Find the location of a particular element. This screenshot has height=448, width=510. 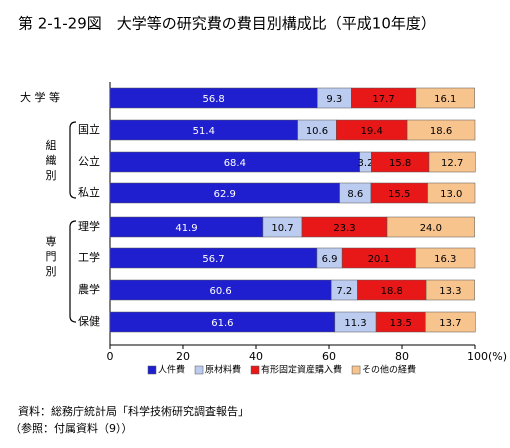

legend-label: その他の経費 is located at coordinates (389, 370).